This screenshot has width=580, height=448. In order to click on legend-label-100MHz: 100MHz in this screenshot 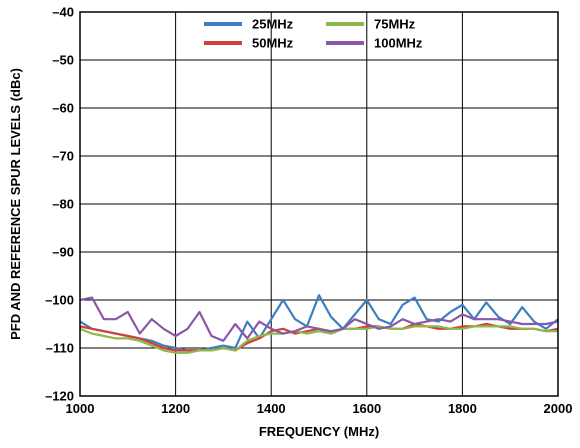, I will do `click(398, 43)`.